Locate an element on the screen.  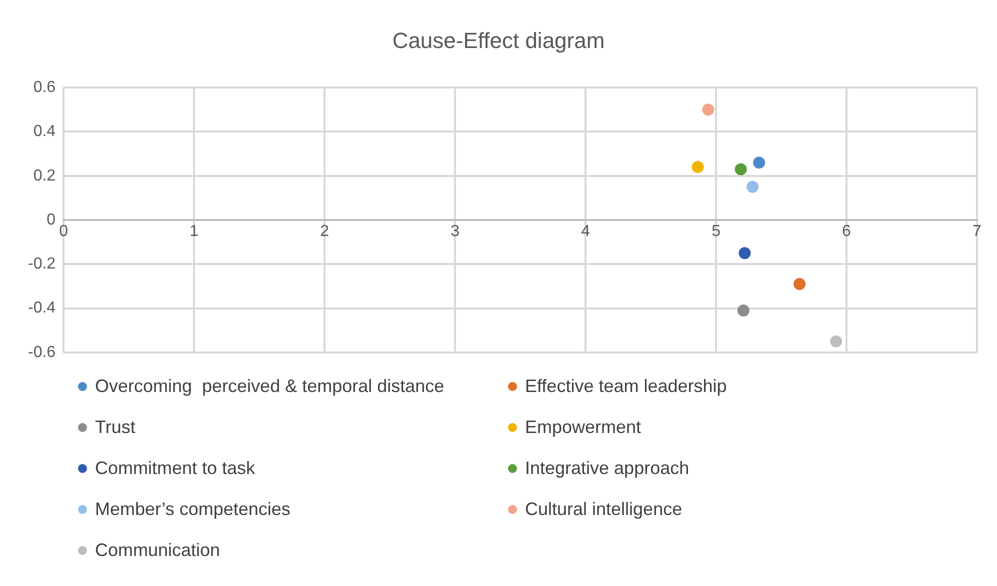
y-tick-label: -0.4 is located at coordinates (42, 308).